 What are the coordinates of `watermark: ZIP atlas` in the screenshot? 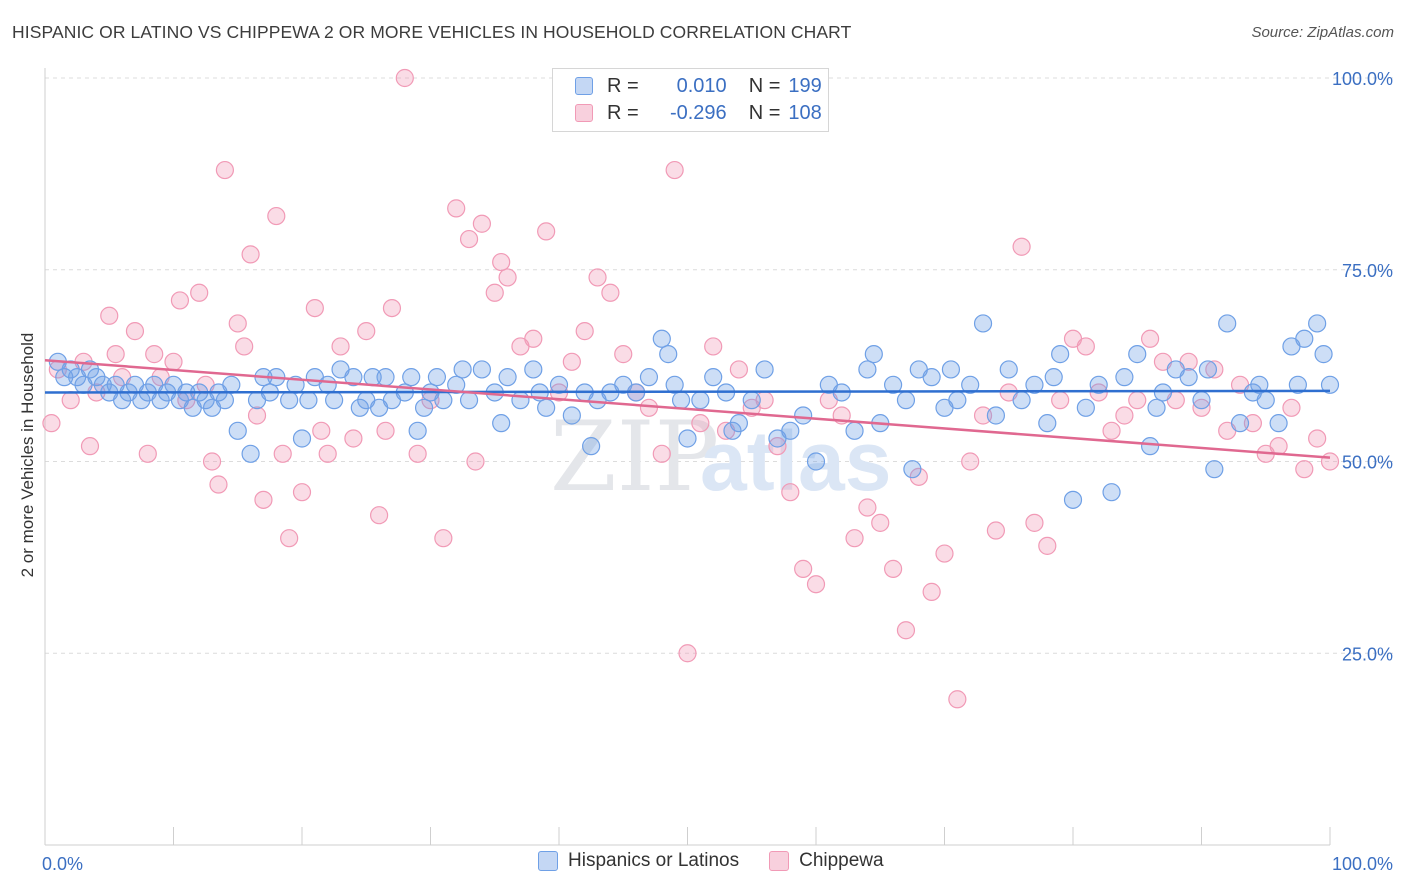 It's located at (720, 457).